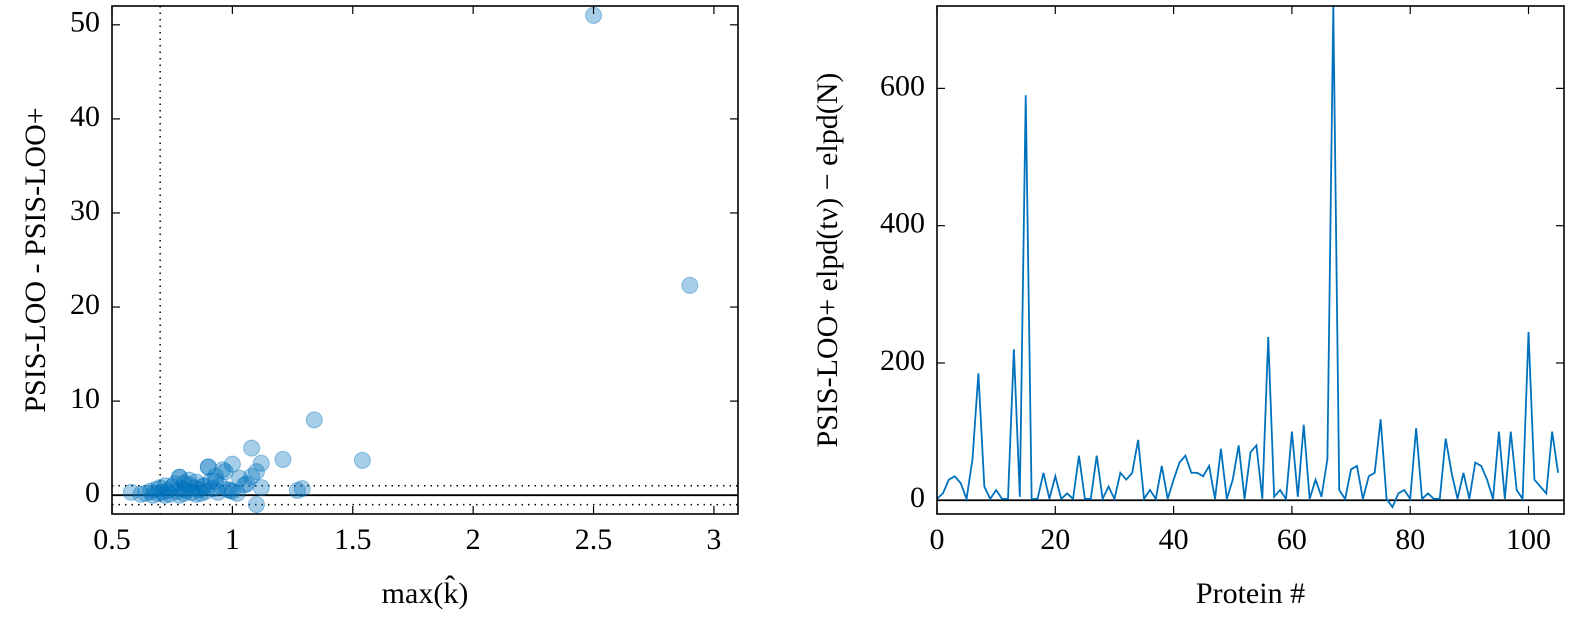 The image size is (1576, 634). What do you see at coordinates (937, 539) in the screenshot?
I see `x-tick-label: 0` at bounding box center [937, 539].